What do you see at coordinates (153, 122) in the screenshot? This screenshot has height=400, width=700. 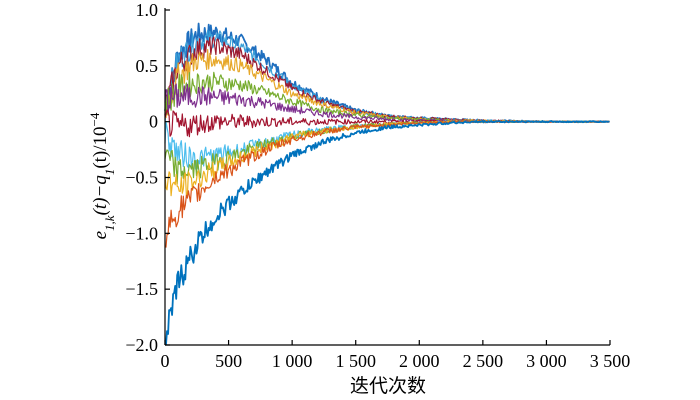 I see `y-tick-label: 0` at bounding box center [153, 122].